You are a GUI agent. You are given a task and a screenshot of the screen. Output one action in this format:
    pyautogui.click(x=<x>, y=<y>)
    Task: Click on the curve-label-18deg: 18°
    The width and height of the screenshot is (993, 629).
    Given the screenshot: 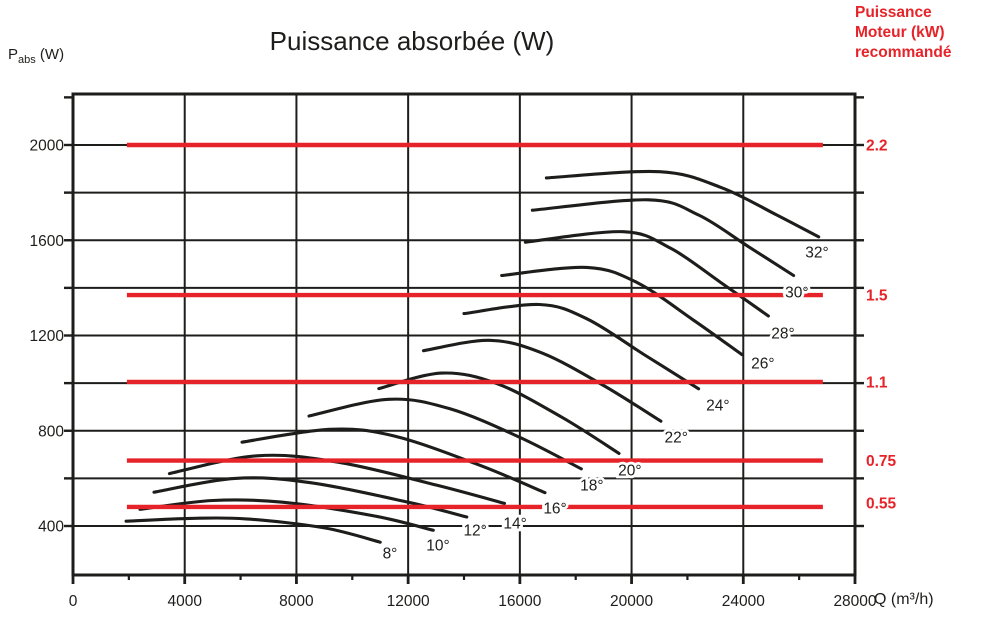 What is the action you would take?
    pyautogui.click(x=591, y=486)
    